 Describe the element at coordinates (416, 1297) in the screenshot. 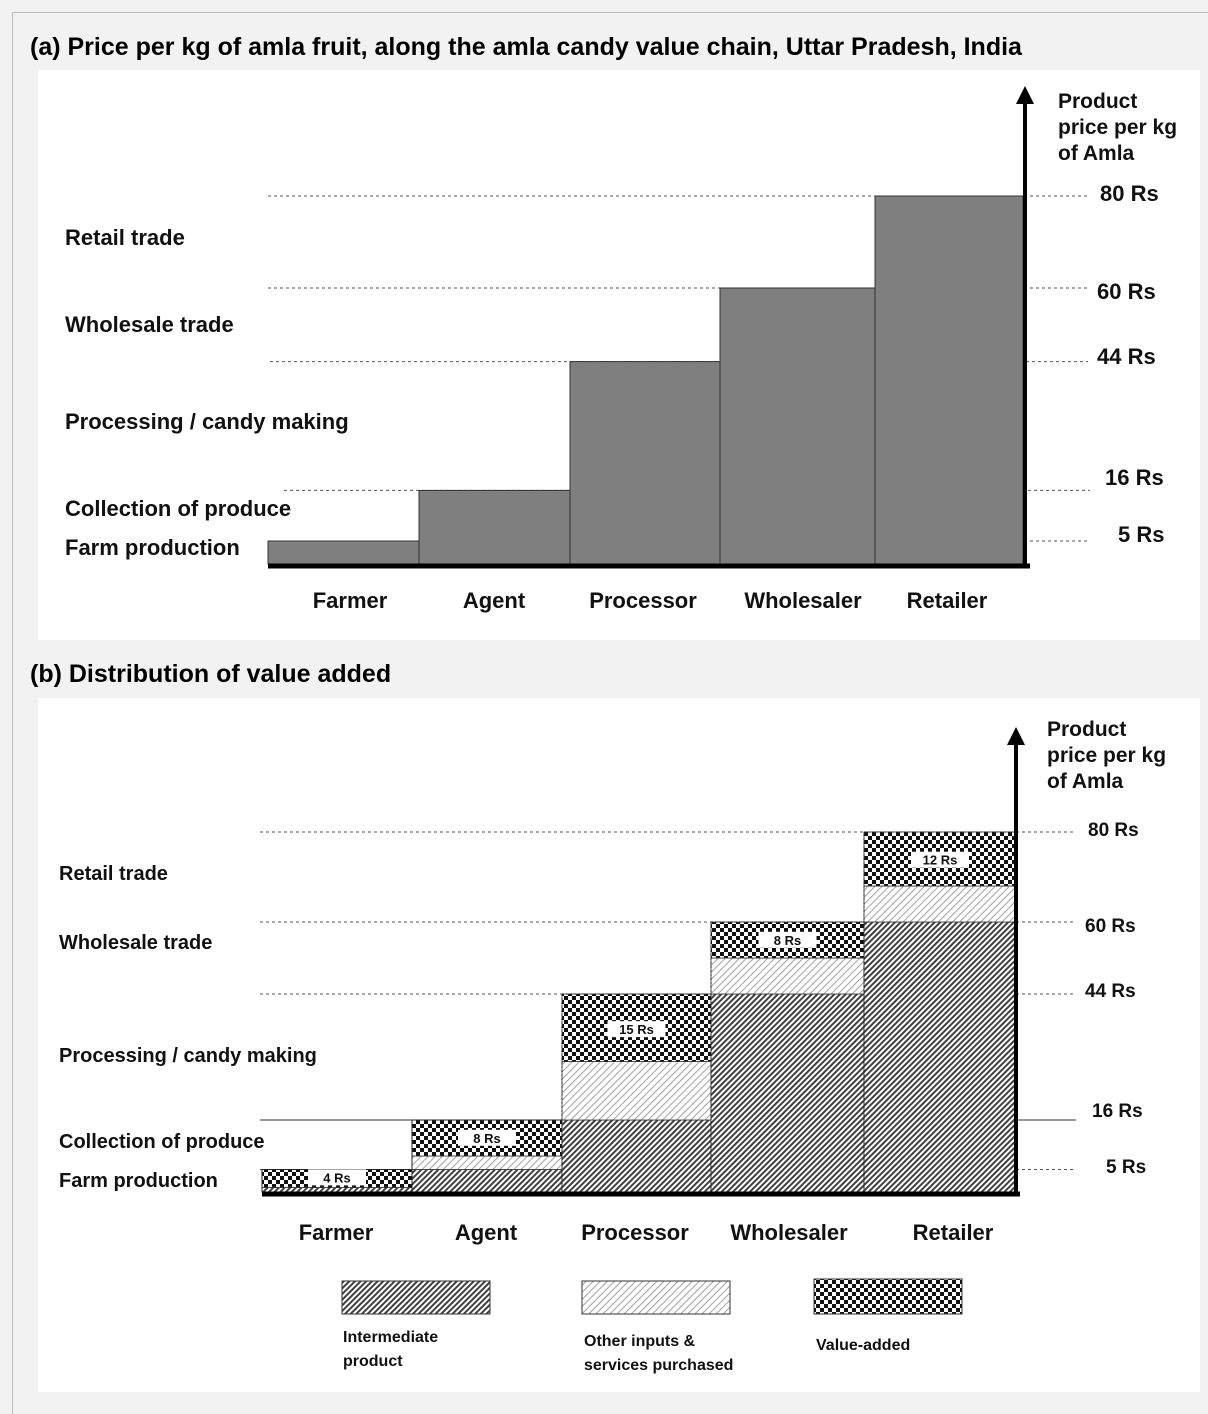

I see `legend-swatch-intermediate` at that location.